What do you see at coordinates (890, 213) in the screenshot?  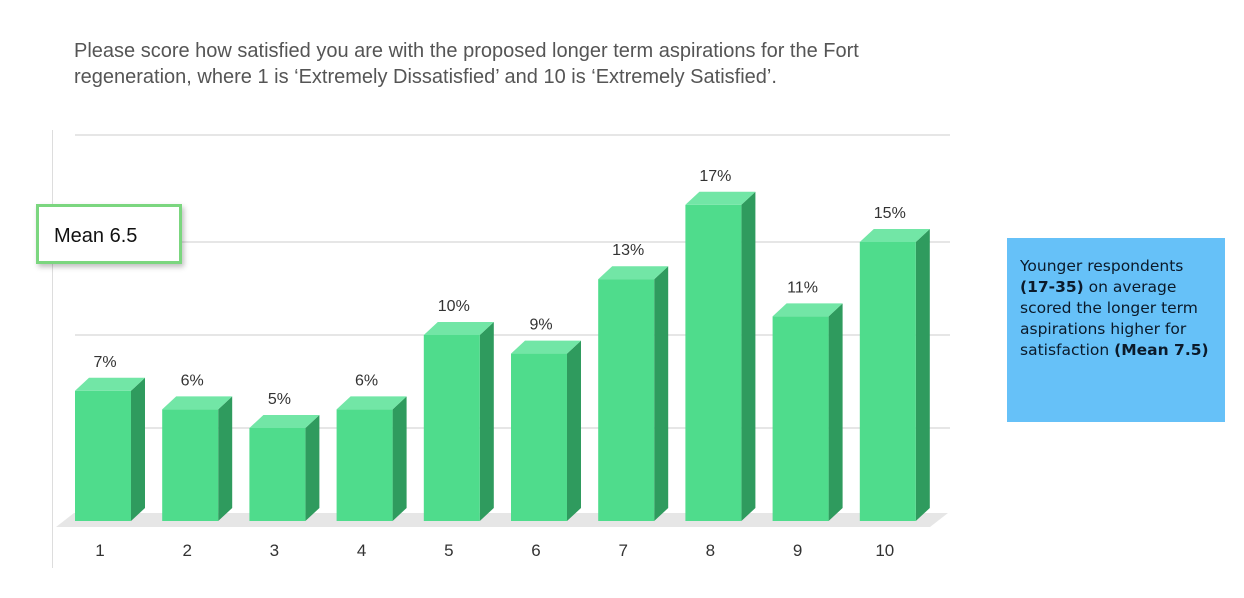 I see `data-label: 15%` at bounding box center [890, 213].